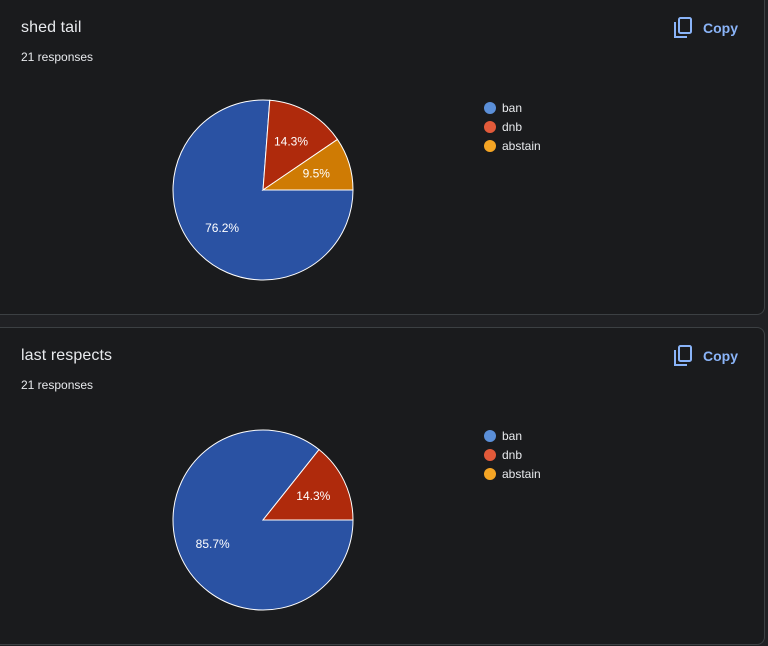 The width and height of the screenshot is (768, 646). I want to click on slice-label-ban: 85.7%, so click(213, 544).